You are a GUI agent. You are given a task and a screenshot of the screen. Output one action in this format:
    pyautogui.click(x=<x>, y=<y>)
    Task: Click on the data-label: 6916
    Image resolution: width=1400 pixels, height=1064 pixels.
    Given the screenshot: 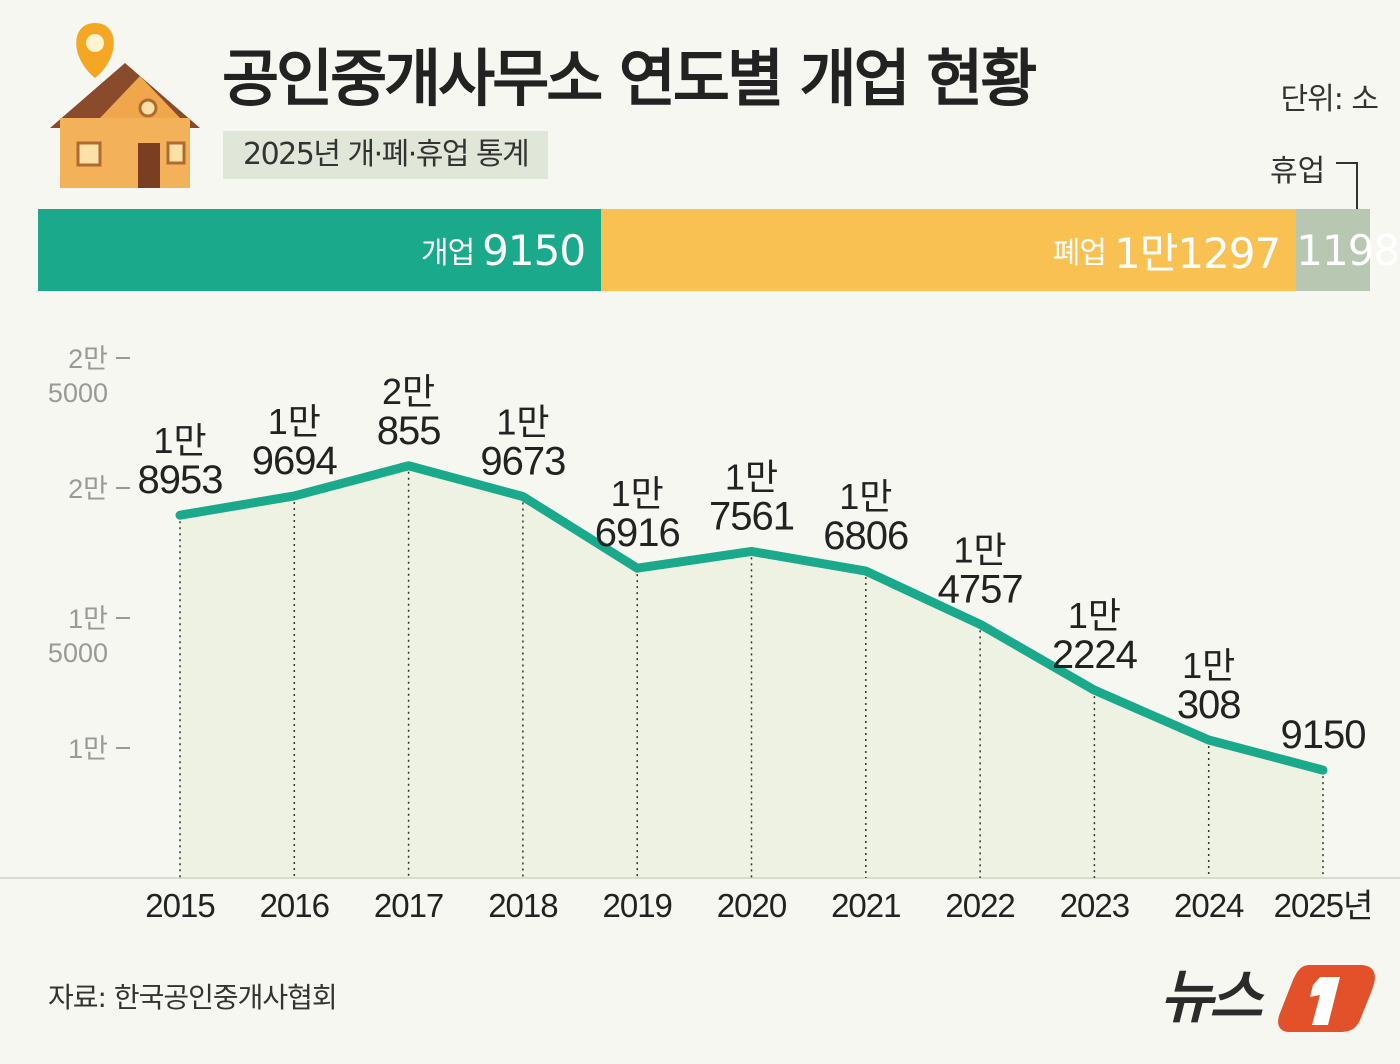 What is the action you would take?
    pyautogui.click(x=637, y=533)
    